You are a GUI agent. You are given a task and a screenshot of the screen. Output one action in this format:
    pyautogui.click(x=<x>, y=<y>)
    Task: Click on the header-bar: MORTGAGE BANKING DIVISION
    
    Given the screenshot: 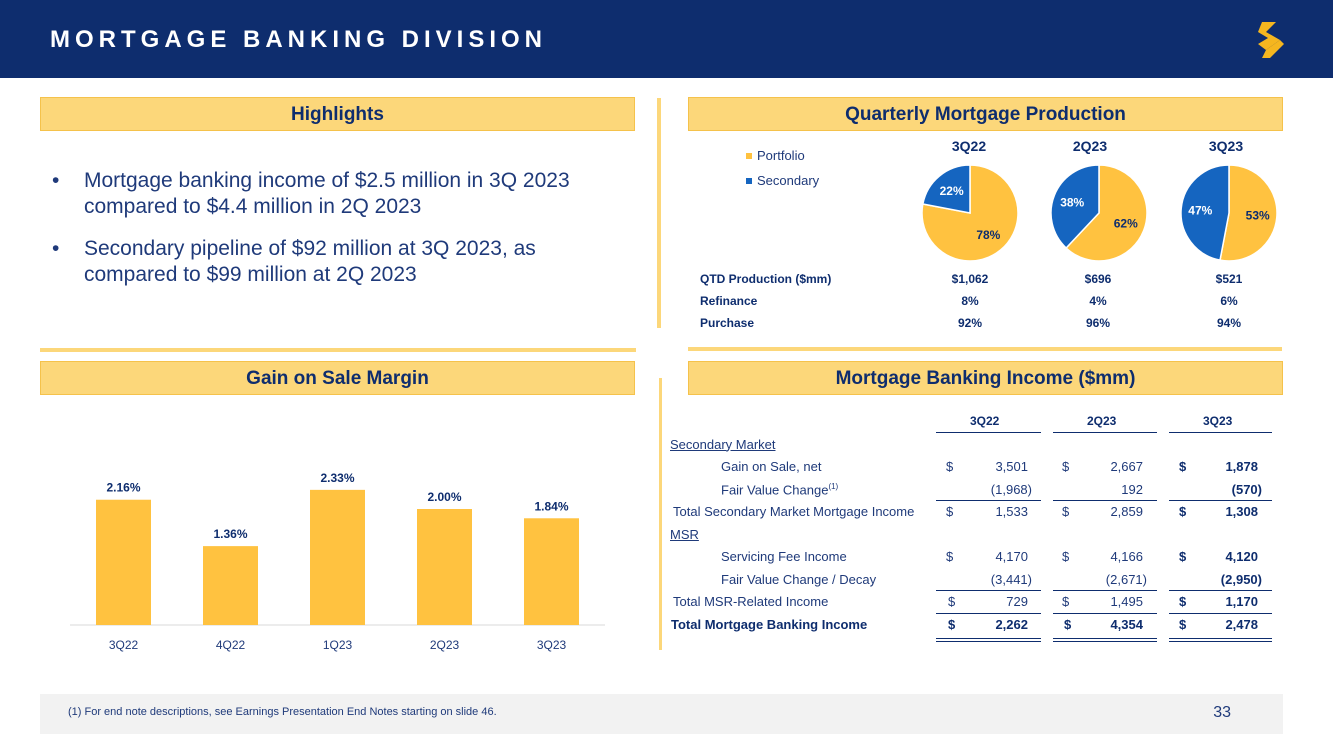 What is the action you would take?
    pyautogui.click(x=666, y=39)
    